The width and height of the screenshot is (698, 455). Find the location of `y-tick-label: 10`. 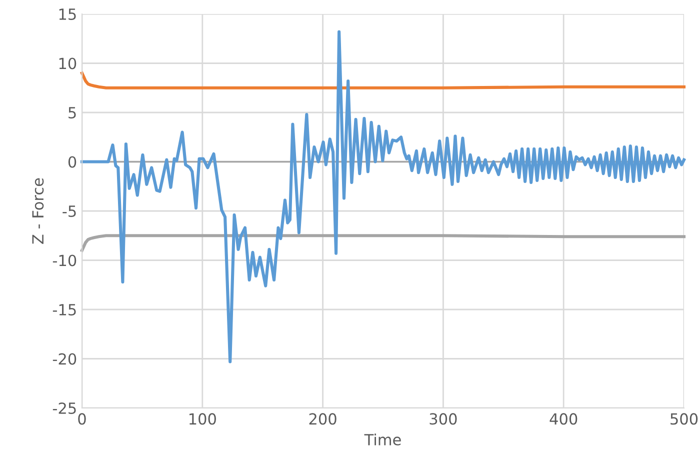

y-tick-label: 10 is located at coordinates (67, 64).